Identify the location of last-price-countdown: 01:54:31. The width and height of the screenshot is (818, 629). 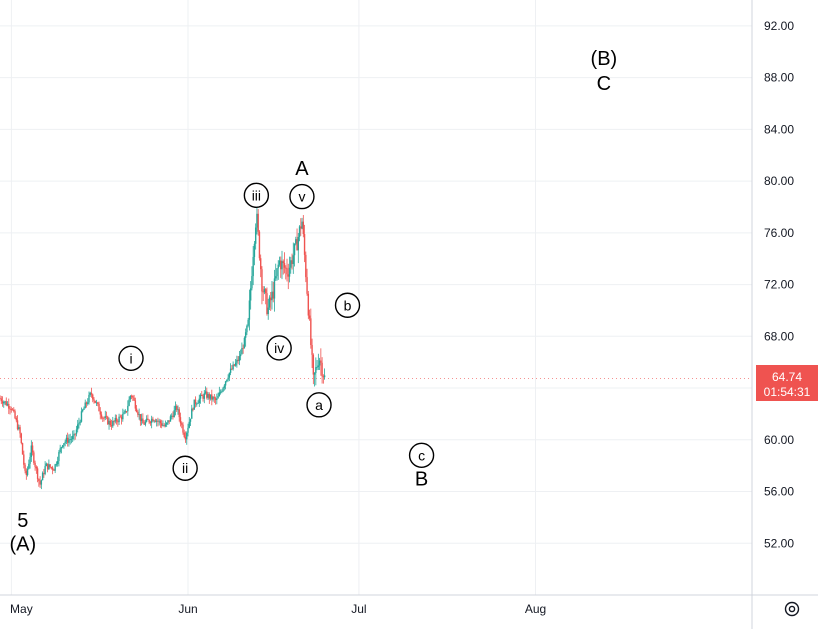
(787, 392).